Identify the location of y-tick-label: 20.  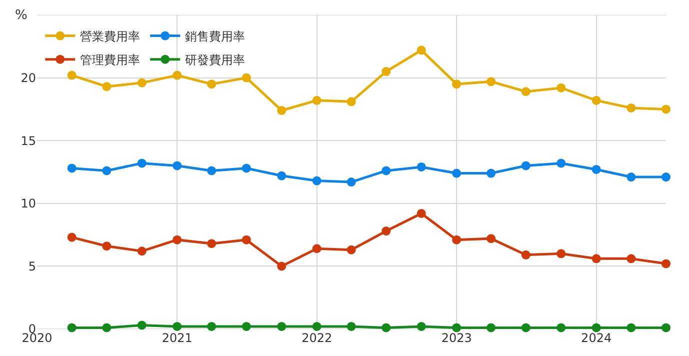
(28, 78).